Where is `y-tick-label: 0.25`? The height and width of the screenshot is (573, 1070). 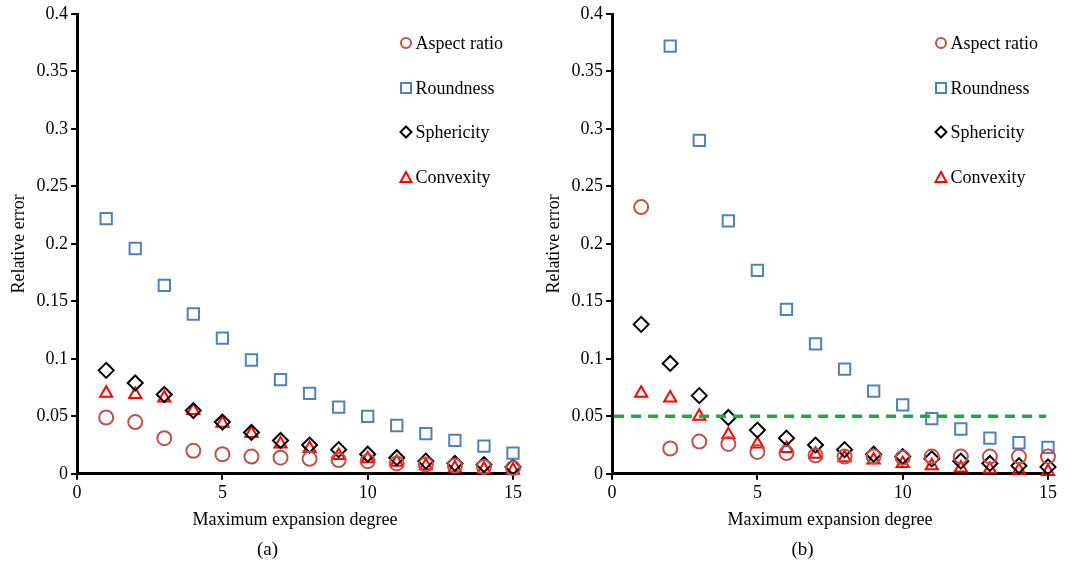 y-tick-label: 0.25 is located at coordinates (52, 185).